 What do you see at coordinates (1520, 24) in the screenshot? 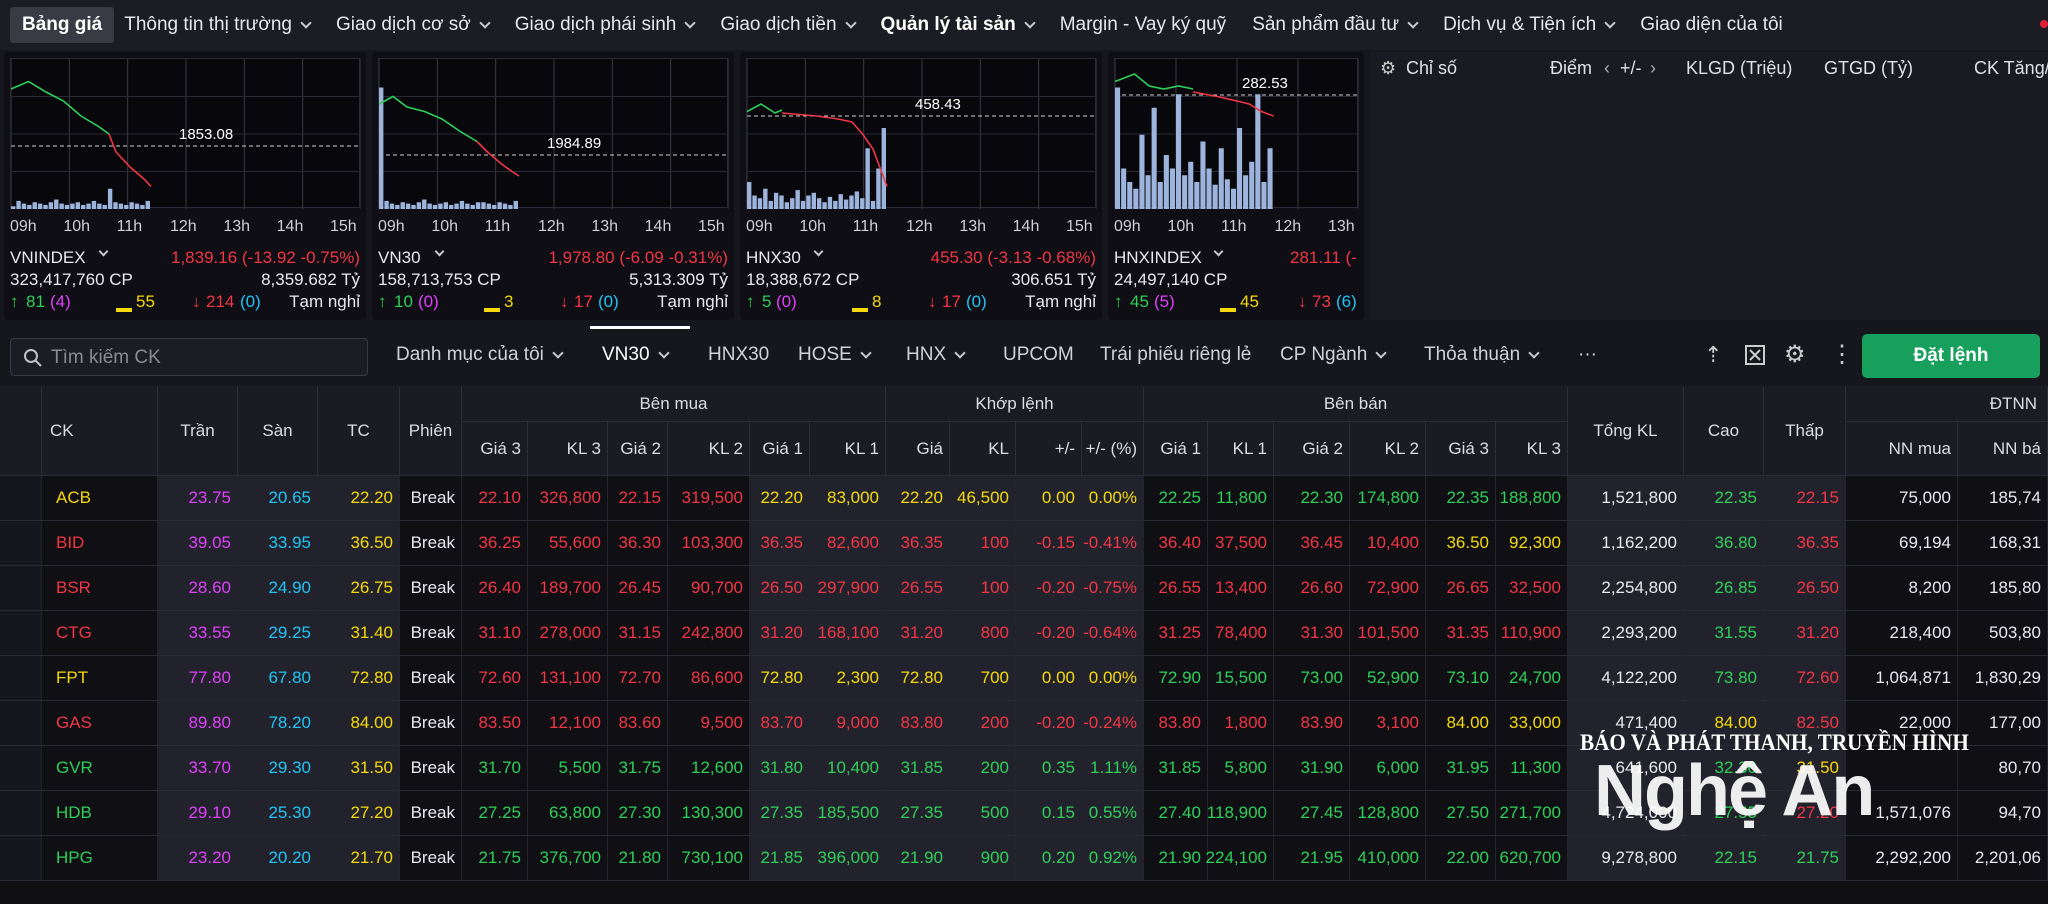
I see `nav-item-label: Dịch vụ & Tiện ích` at bounding box center [1520, 24].